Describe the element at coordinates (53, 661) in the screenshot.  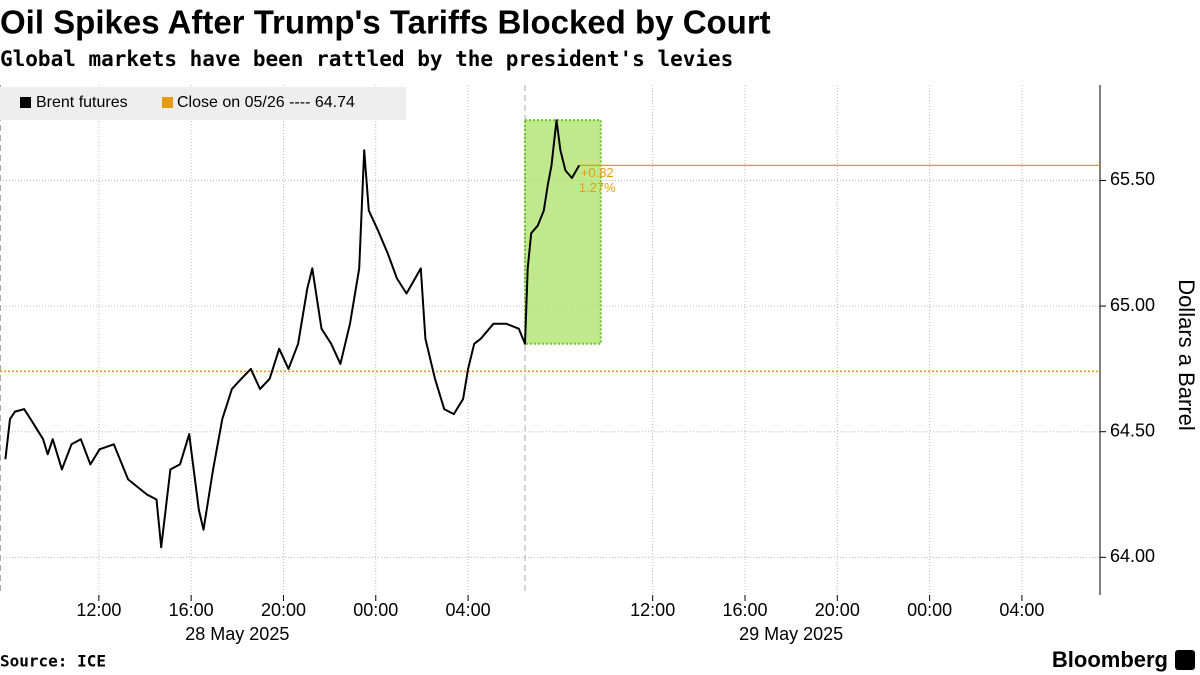
I see `source: Source: ICE` at that location.